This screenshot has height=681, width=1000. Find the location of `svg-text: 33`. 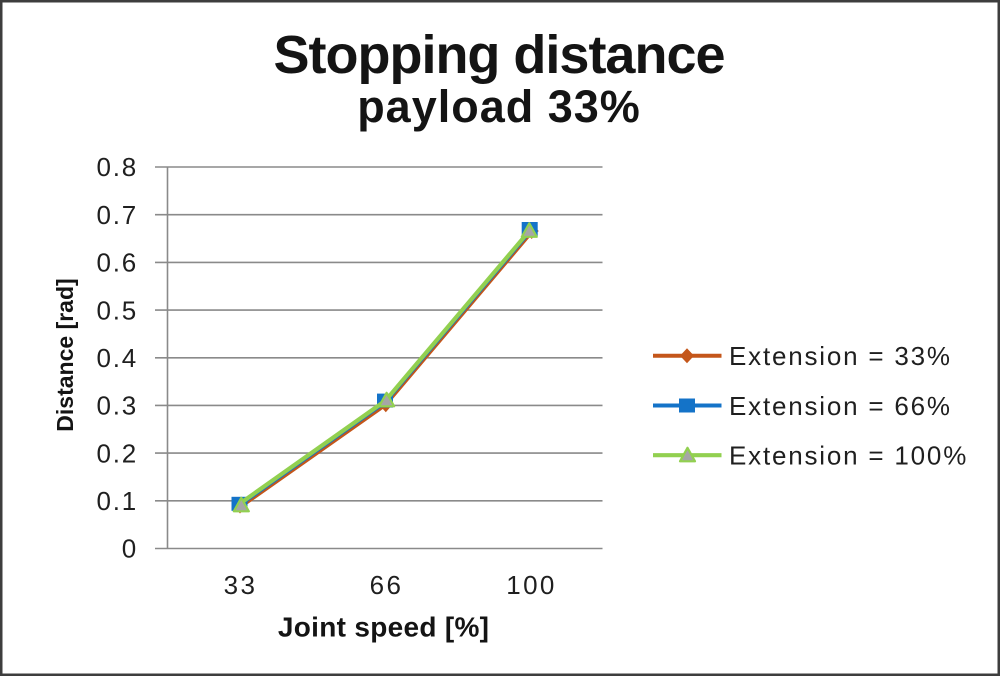

svg-text: 33 is located at coordinates (241, 585).